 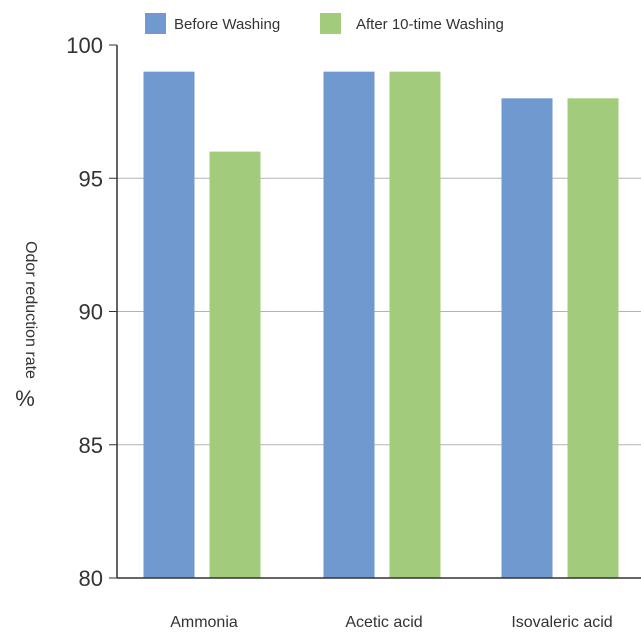 I want to click on legend: Before Washing After 10-time Washing, so click(x=324, y=23).